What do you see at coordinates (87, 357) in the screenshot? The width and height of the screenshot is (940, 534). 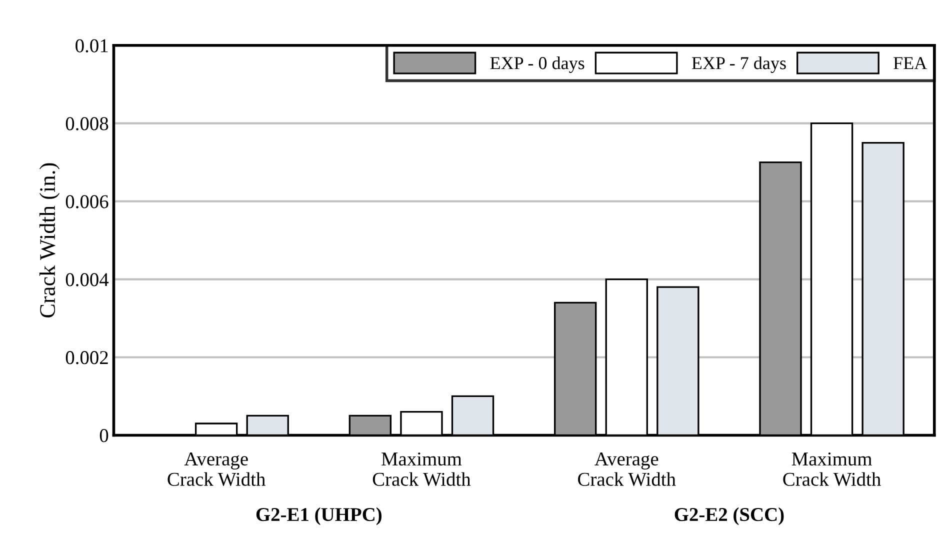 I see `y-tick-label: 0.002` at bounding box center [87, 357].